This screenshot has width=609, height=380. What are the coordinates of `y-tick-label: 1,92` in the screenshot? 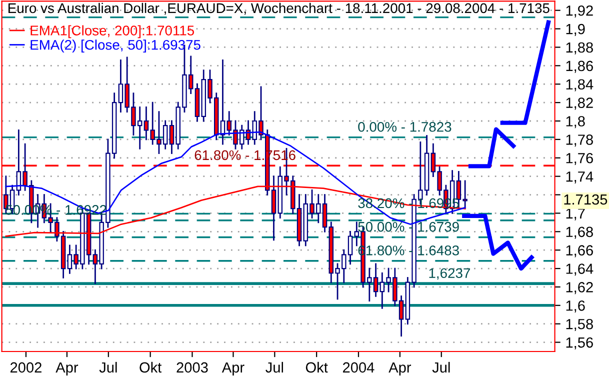 It's located at (579, 11).